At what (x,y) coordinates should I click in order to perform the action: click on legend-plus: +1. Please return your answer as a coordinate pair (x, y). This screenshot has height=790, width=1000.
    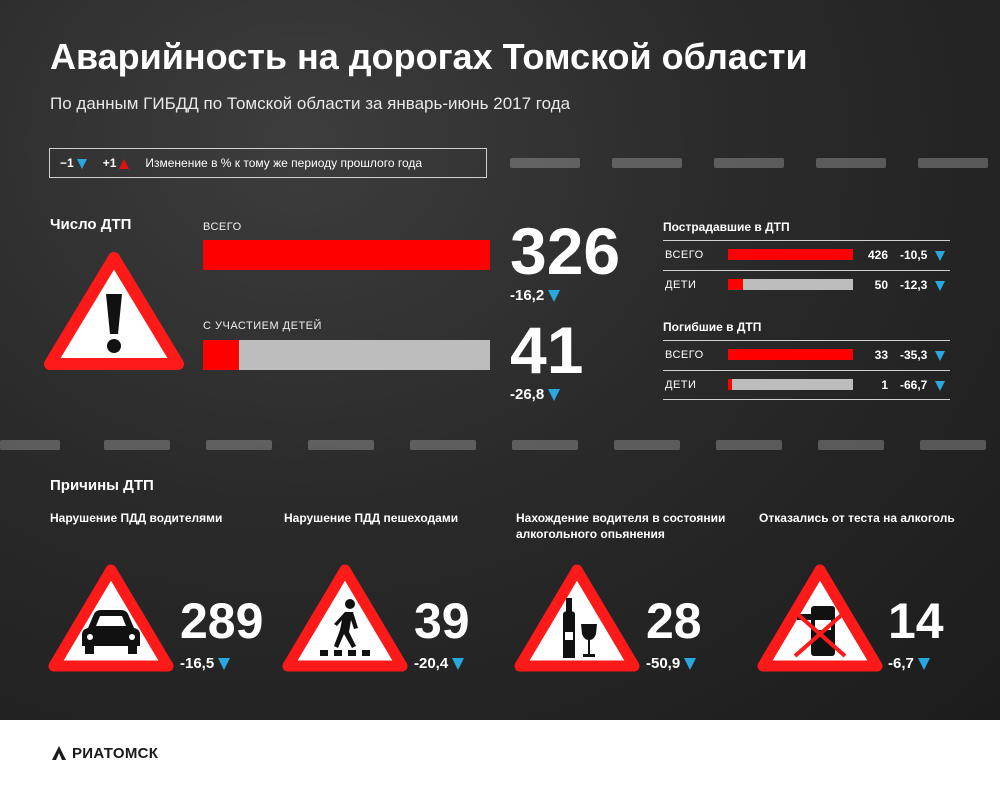
    Looking at the image, I should click on (116, 163).